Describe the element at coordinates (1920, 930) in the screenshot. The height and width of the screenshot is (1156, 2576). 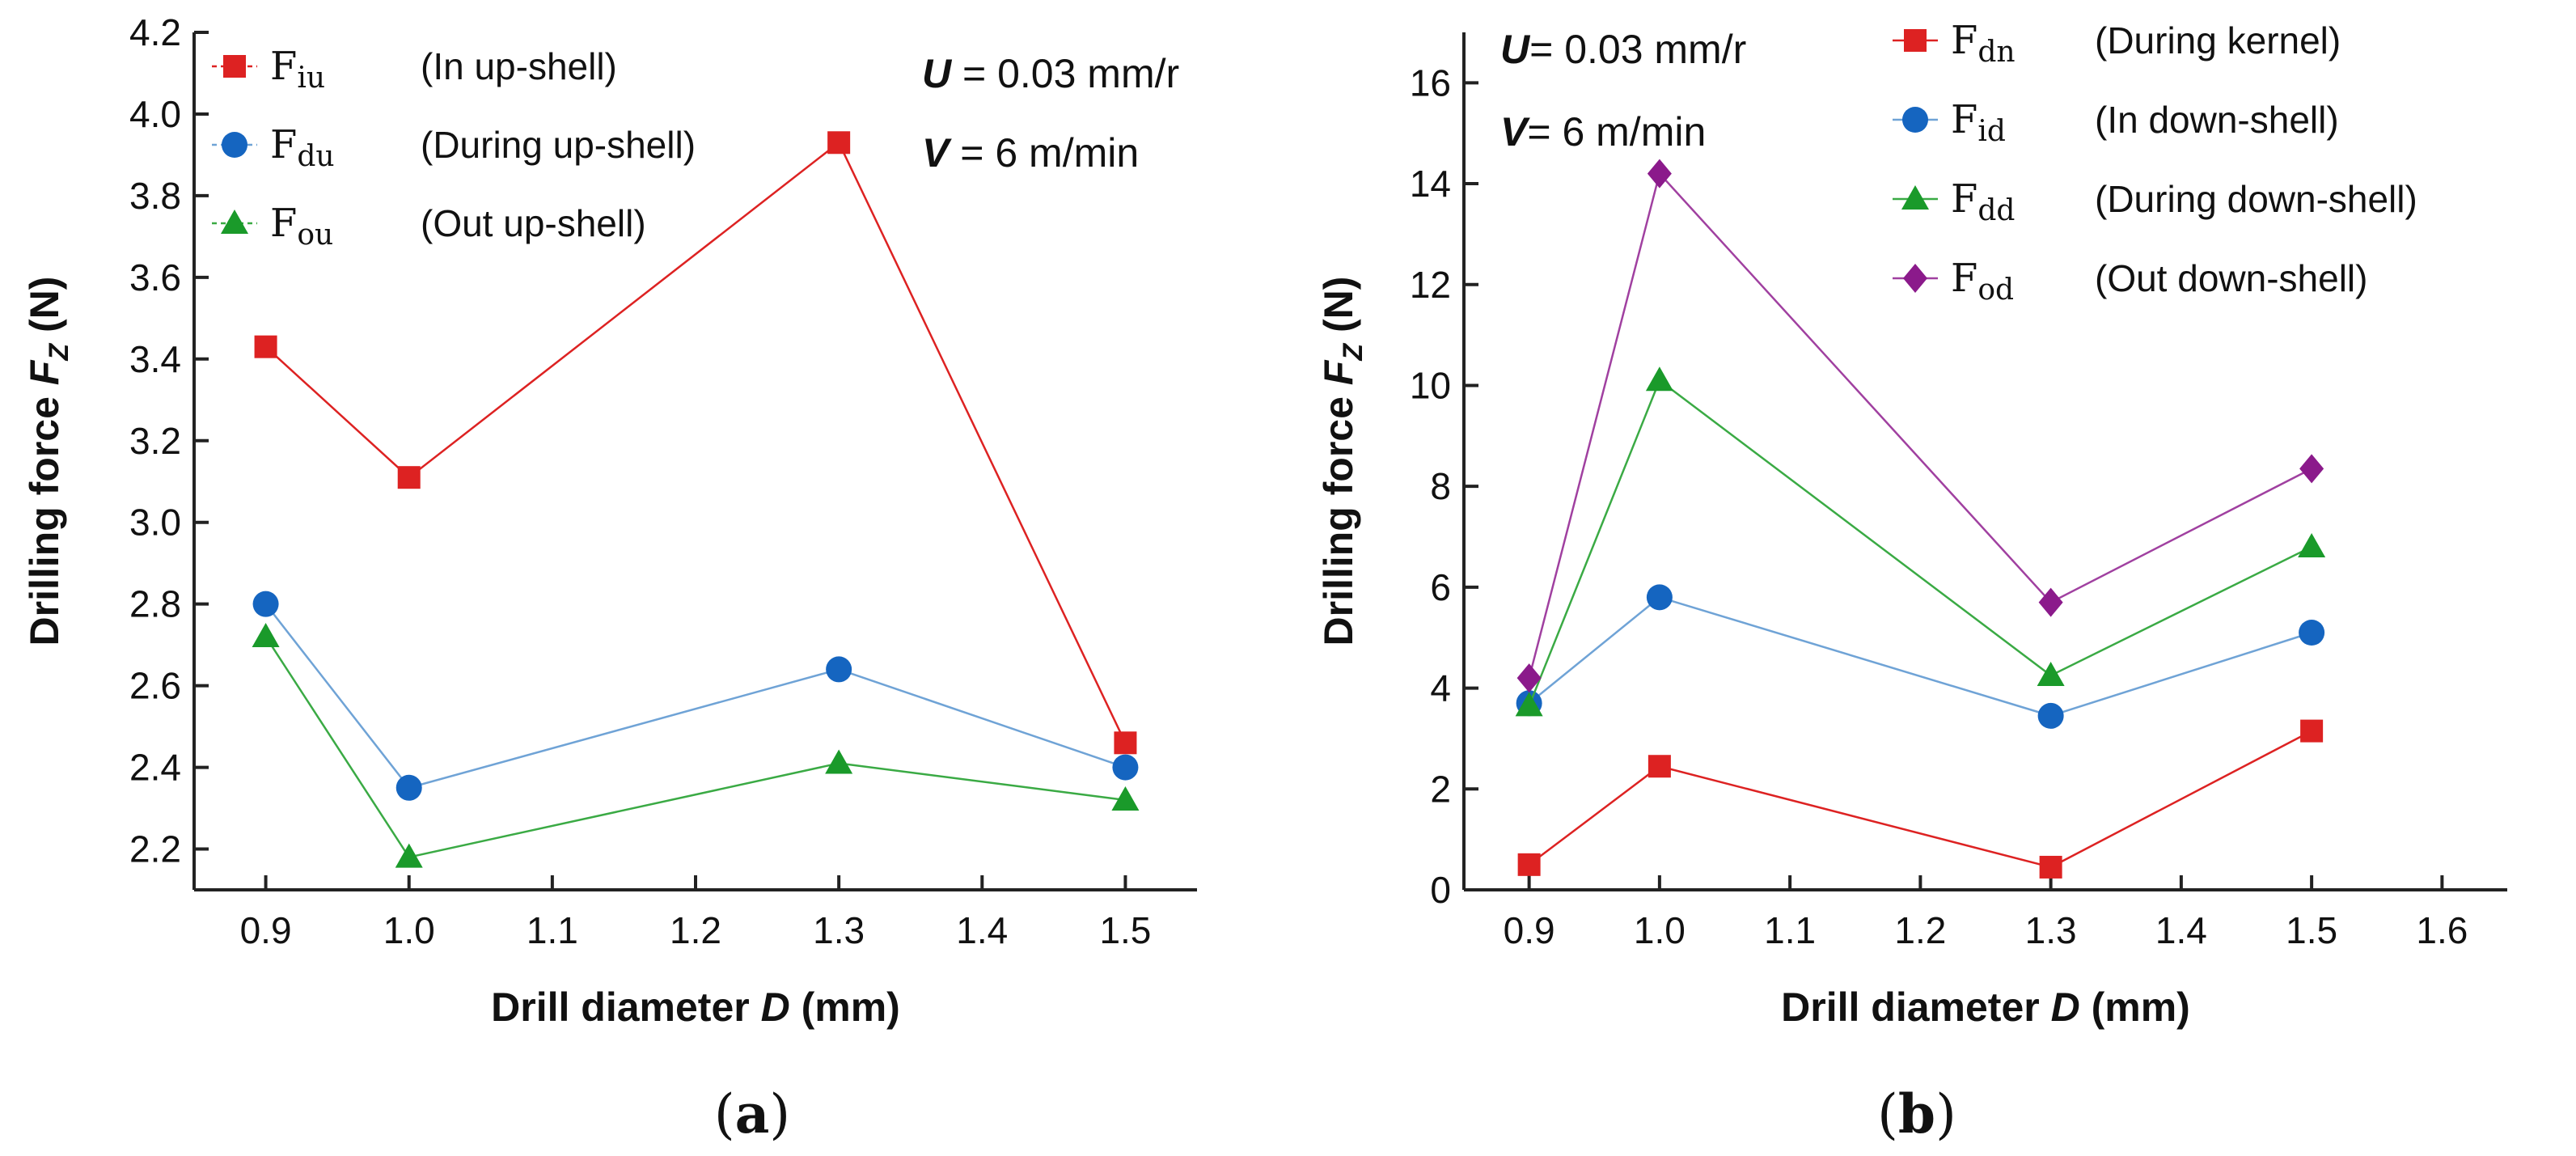
I see `x-tick-label: 1.2` at that location.